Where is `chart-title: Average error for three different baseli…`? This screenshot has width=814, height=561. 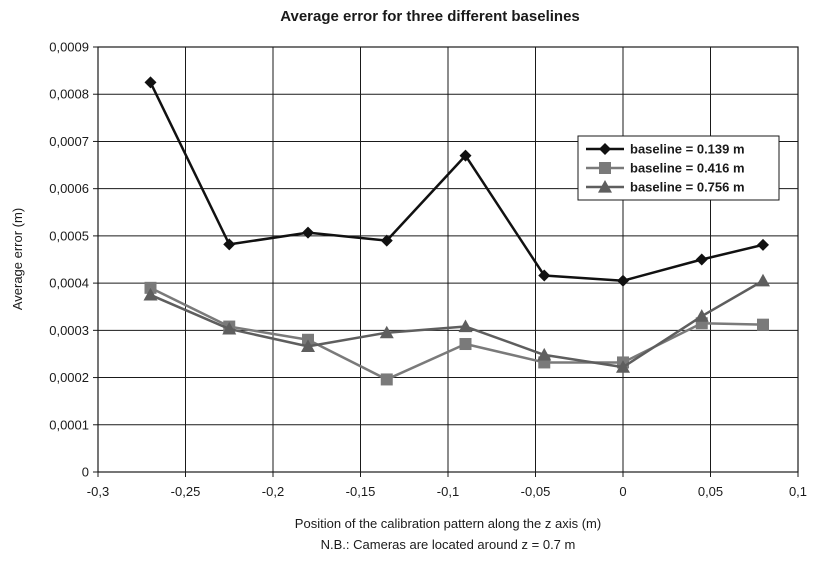
chart-title: Average error for three different baseli… is located at coordinates (430, 16).